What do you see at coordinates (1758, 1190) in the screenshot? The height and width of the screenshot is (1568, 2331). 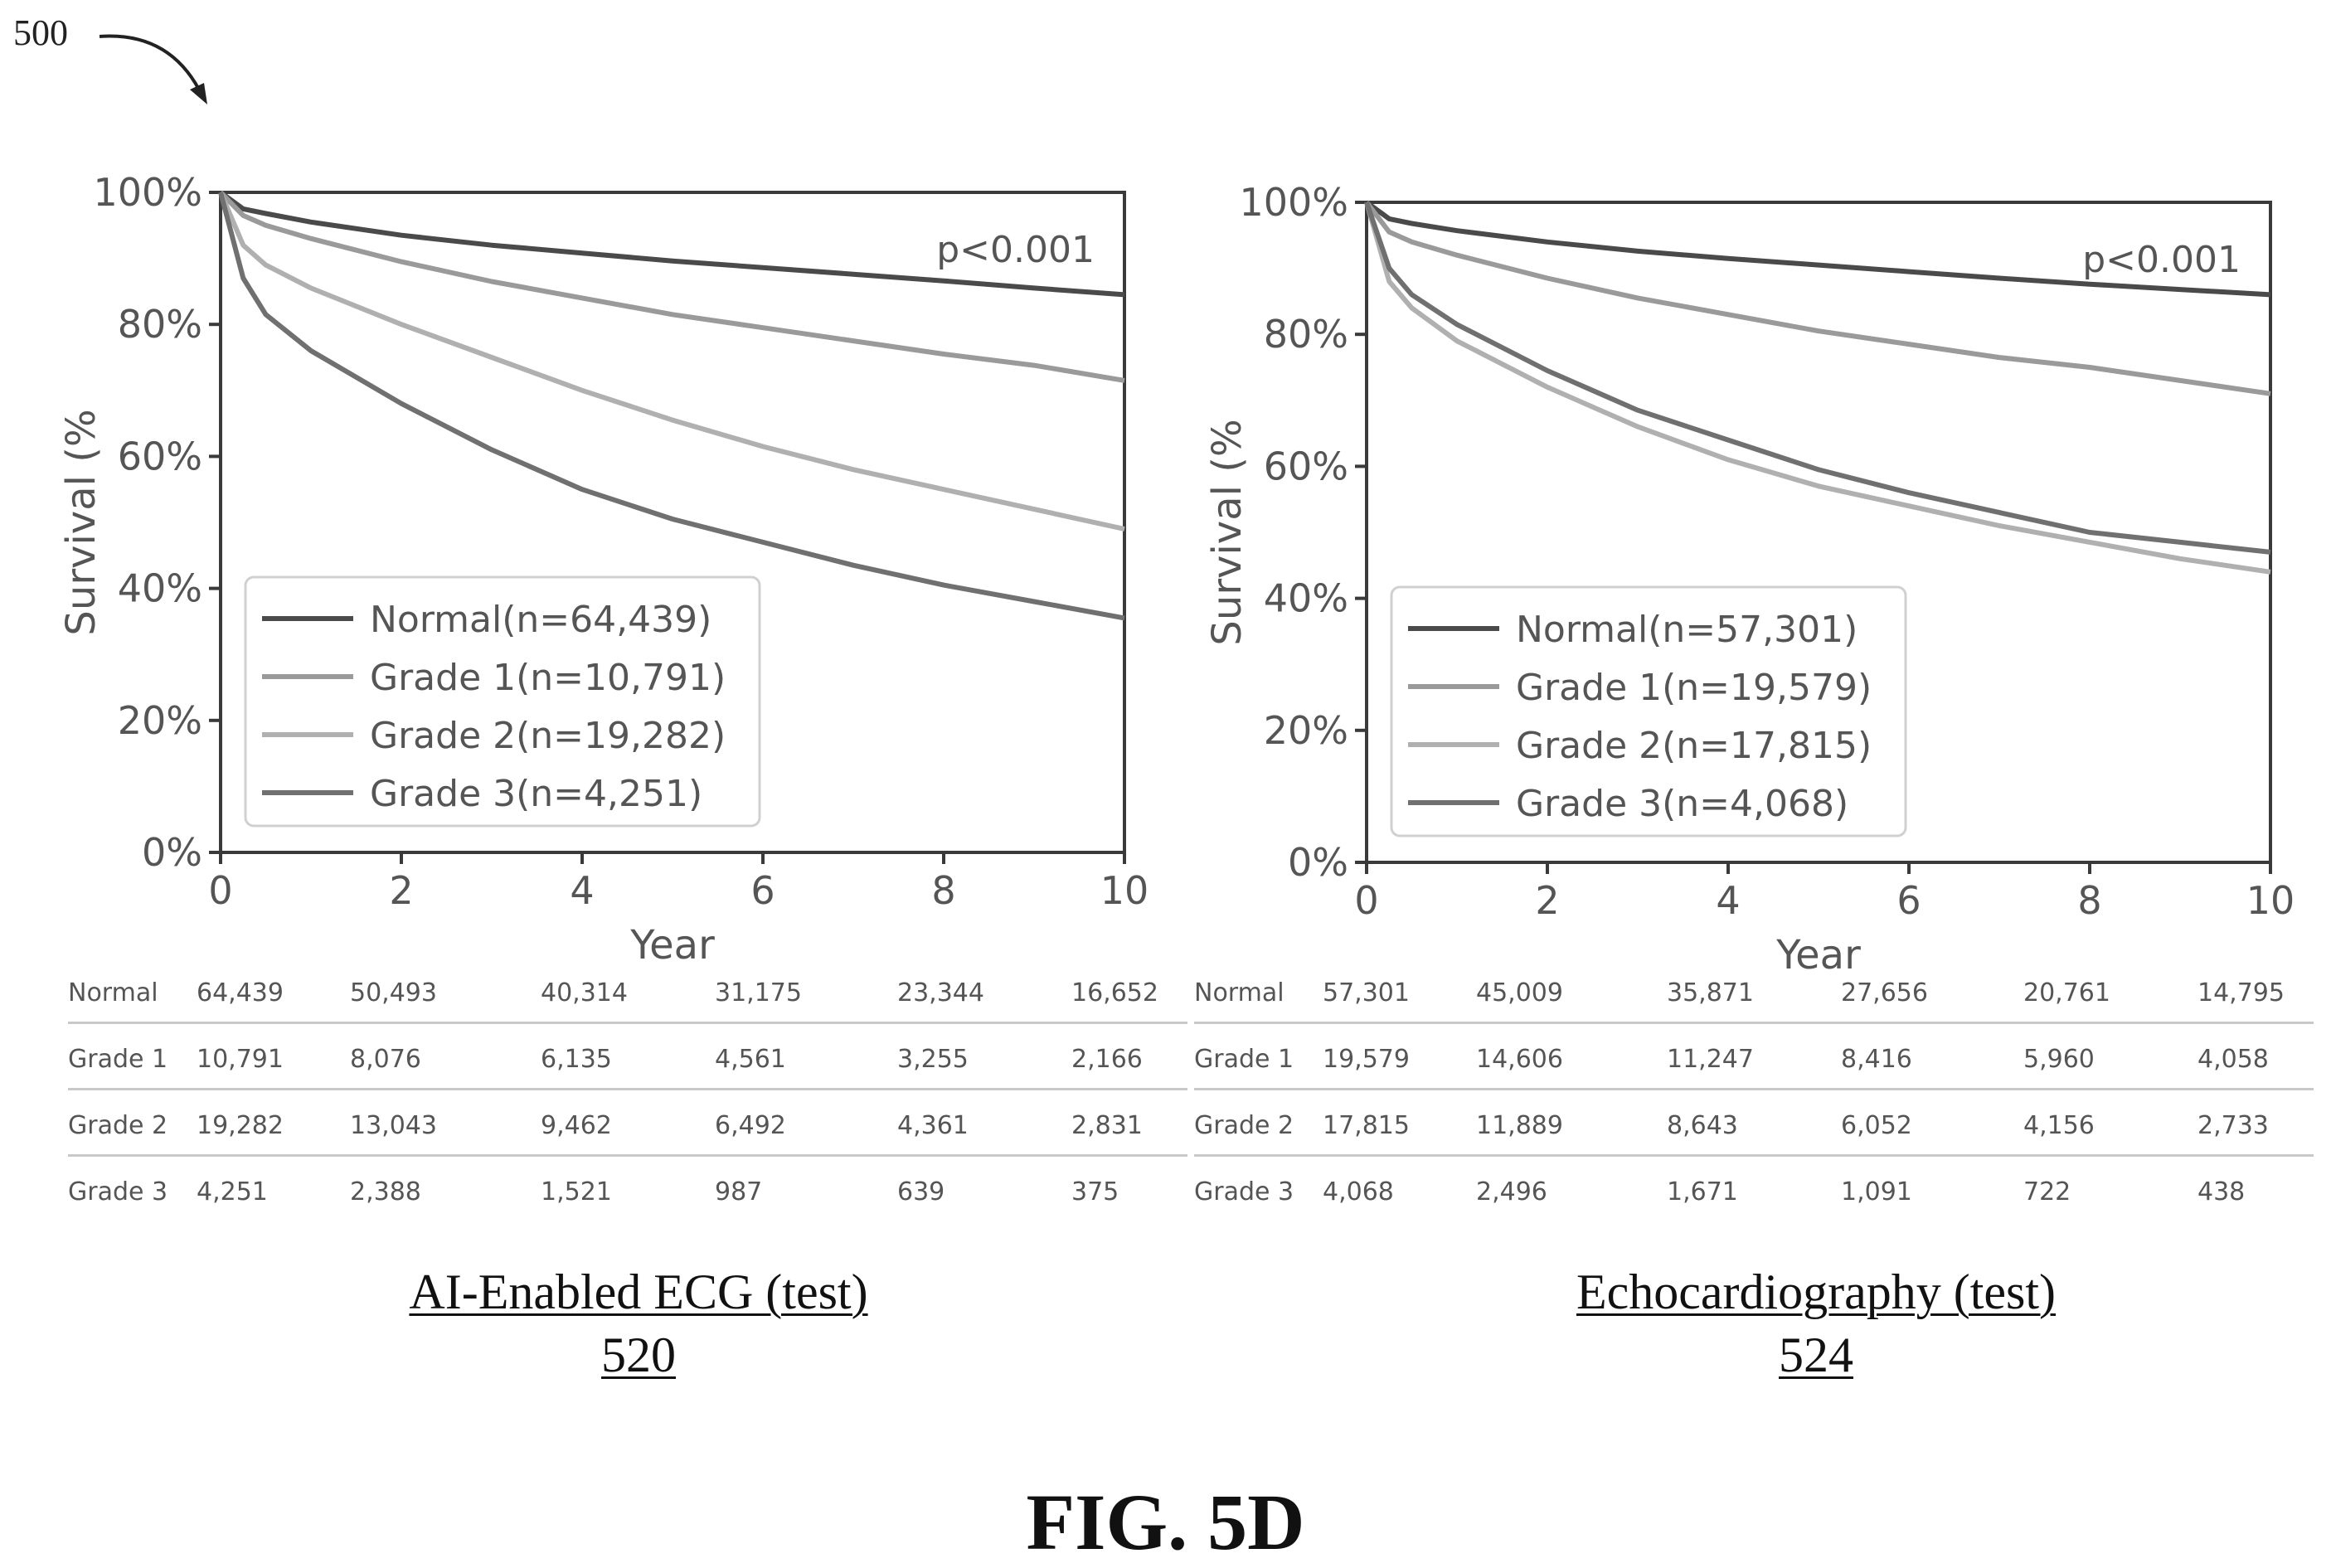 I see `table-row: Grade 3 4,068 2,496 1,671 1,091 722 438` at bounding box center [1758, 1190].